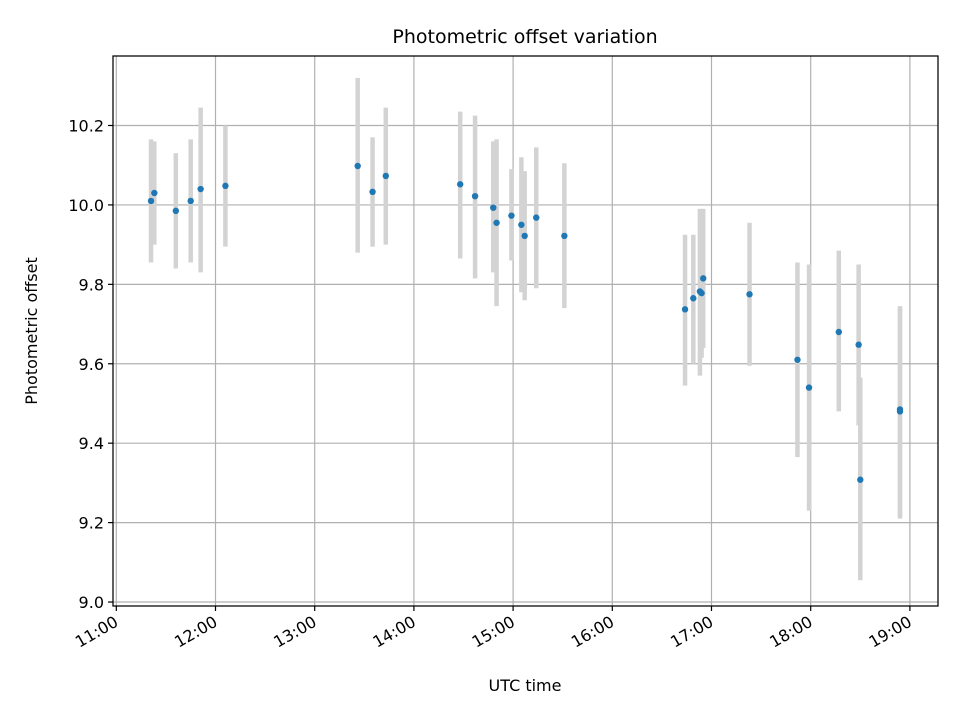  Describe the element at coordinates (31, 331) in the screenshot. I see `y-axis-label: Photometric offset` at that location.